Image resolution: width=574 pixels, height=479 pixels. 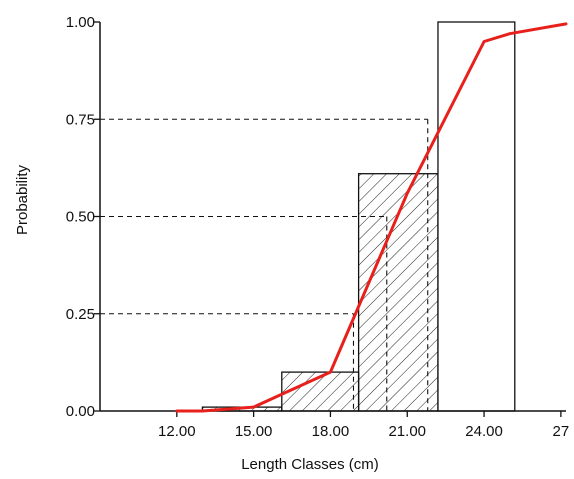 I want to click on x-tick-label-5: 24.00, so click(x=484, y=431).